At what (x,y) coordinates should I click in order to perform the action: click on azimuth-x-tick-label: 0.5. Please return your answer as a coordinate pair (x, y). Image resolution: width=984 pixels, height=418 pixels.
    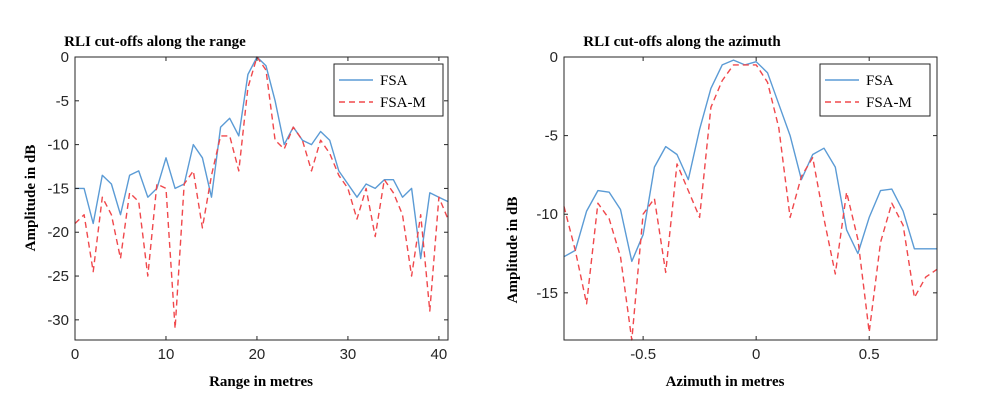
    Looking at the image, I should click on (869, 354).